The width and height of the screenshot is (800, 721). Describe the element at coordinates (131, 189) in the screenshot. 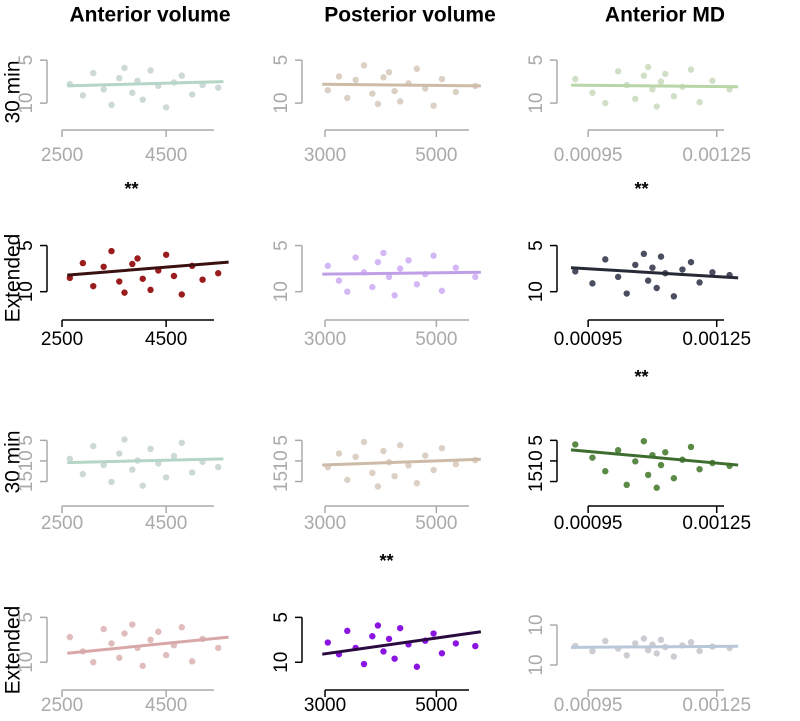

I see `significance: **` at that location.